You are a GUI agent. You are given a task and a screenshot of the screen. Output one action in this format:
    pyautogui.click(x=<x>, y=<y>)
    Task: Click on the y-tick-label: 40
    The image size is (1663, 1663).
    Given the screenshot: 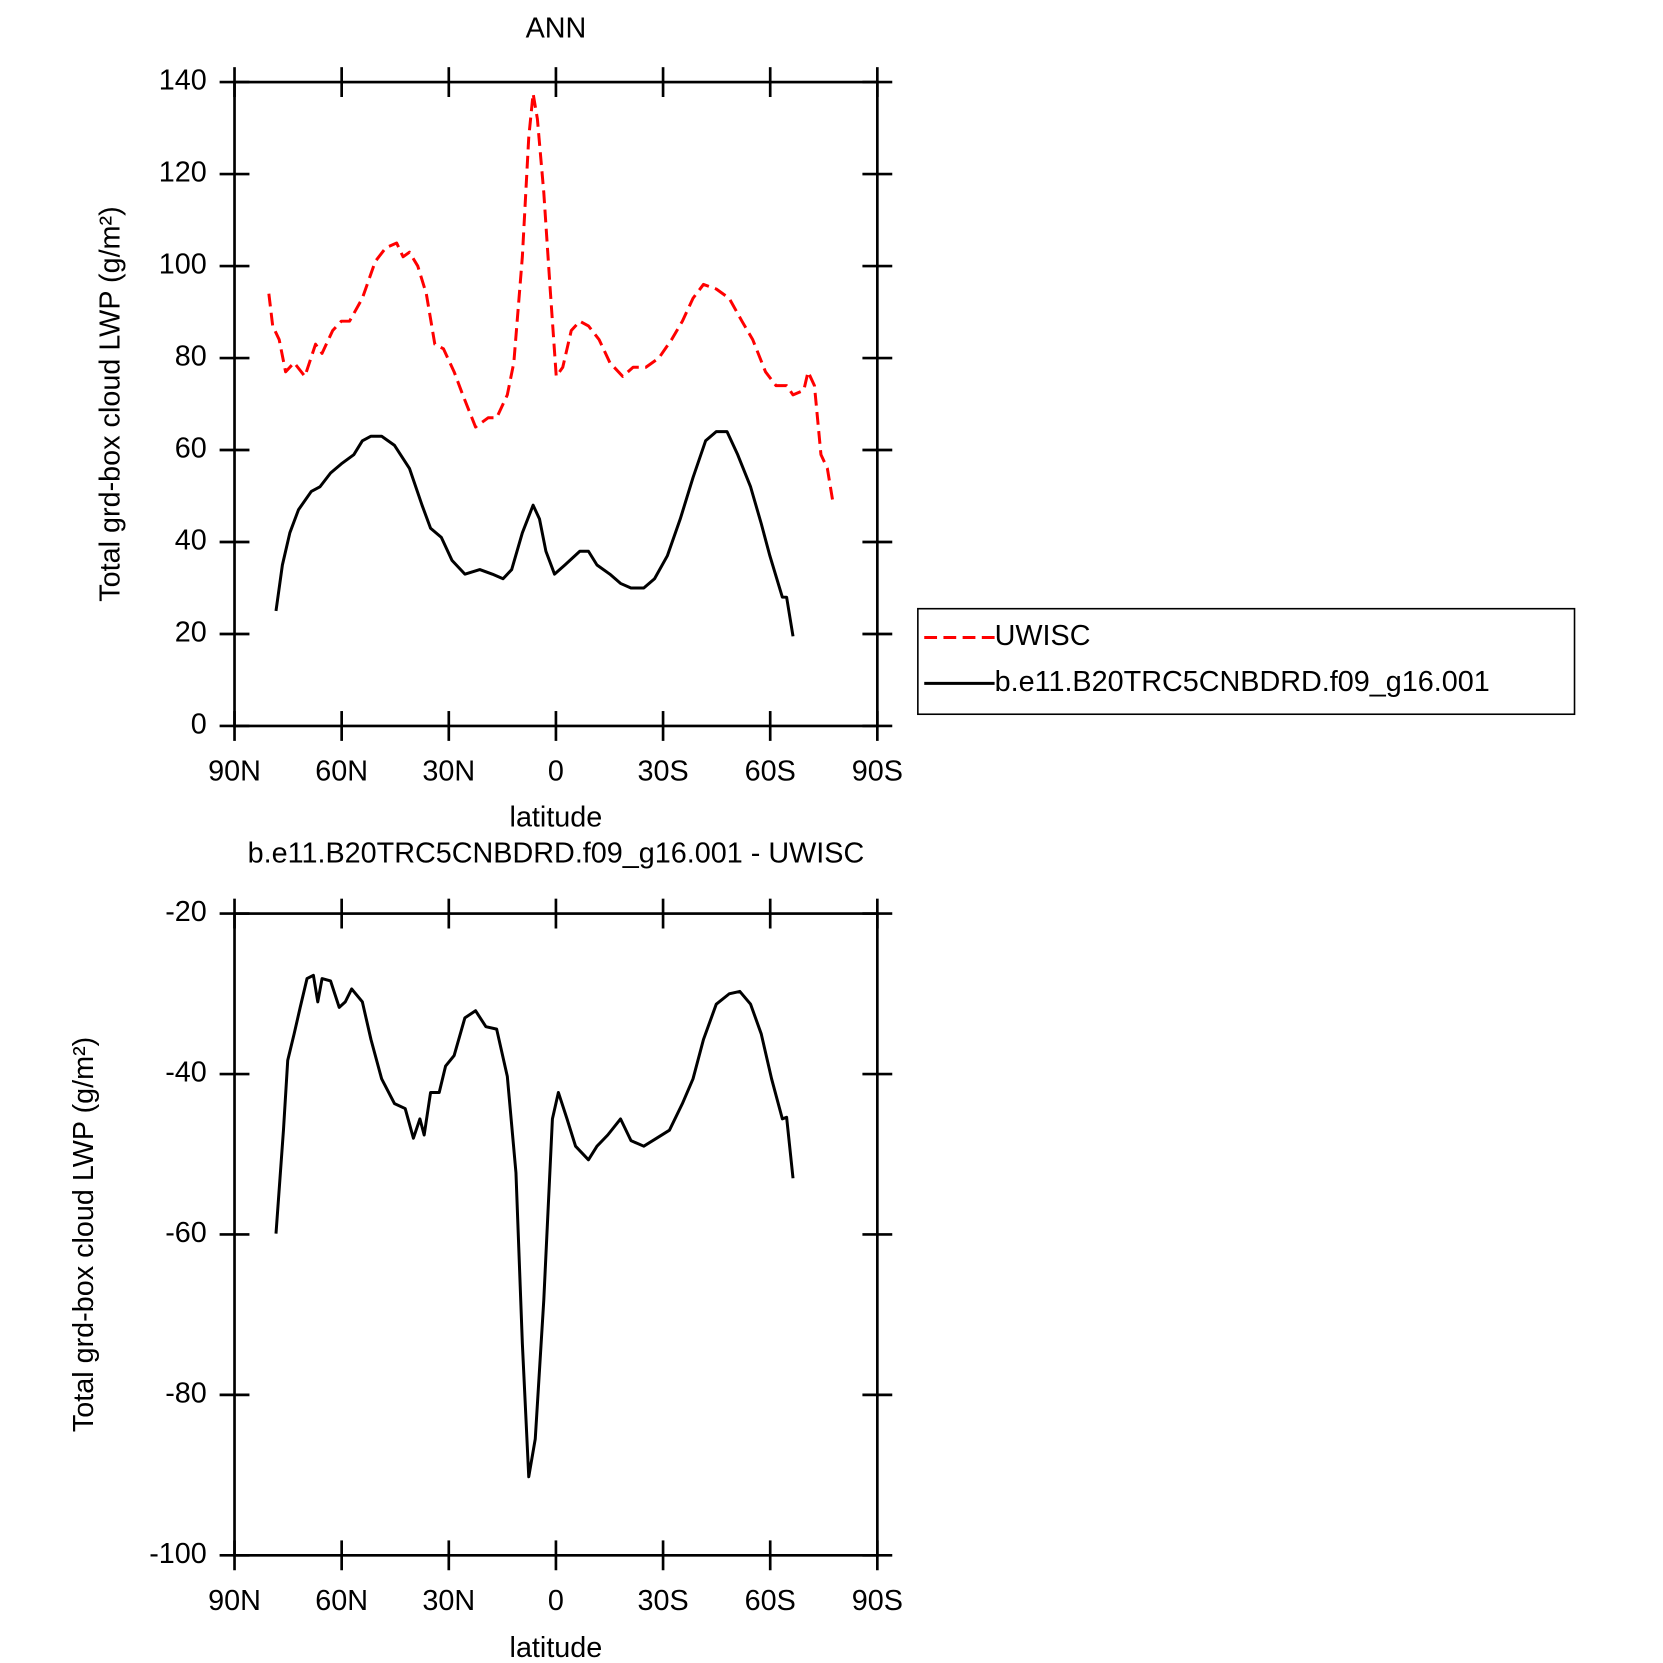 What is the action you would take?
    pyautogui.click(x=191, y=541)
    